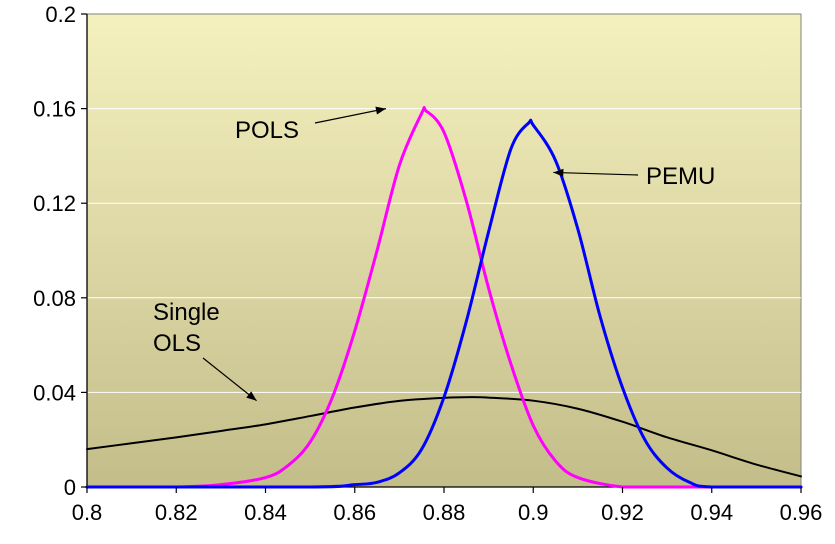  I want to click on x-tick-label: 0.96, so click(801, 512).